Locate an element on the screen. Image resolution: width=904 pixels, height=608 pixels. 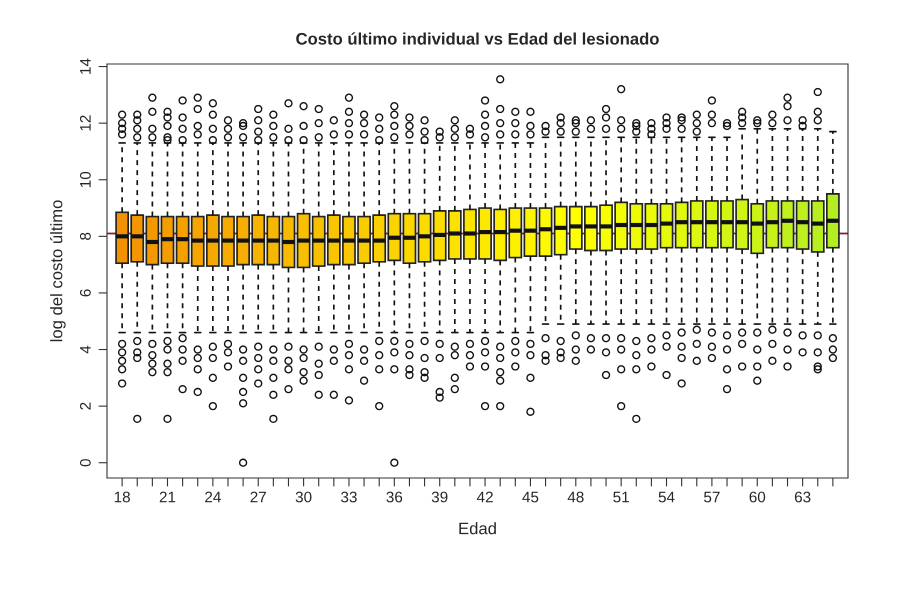
x-tick-label: 48 is located at coordinates (576, 497).